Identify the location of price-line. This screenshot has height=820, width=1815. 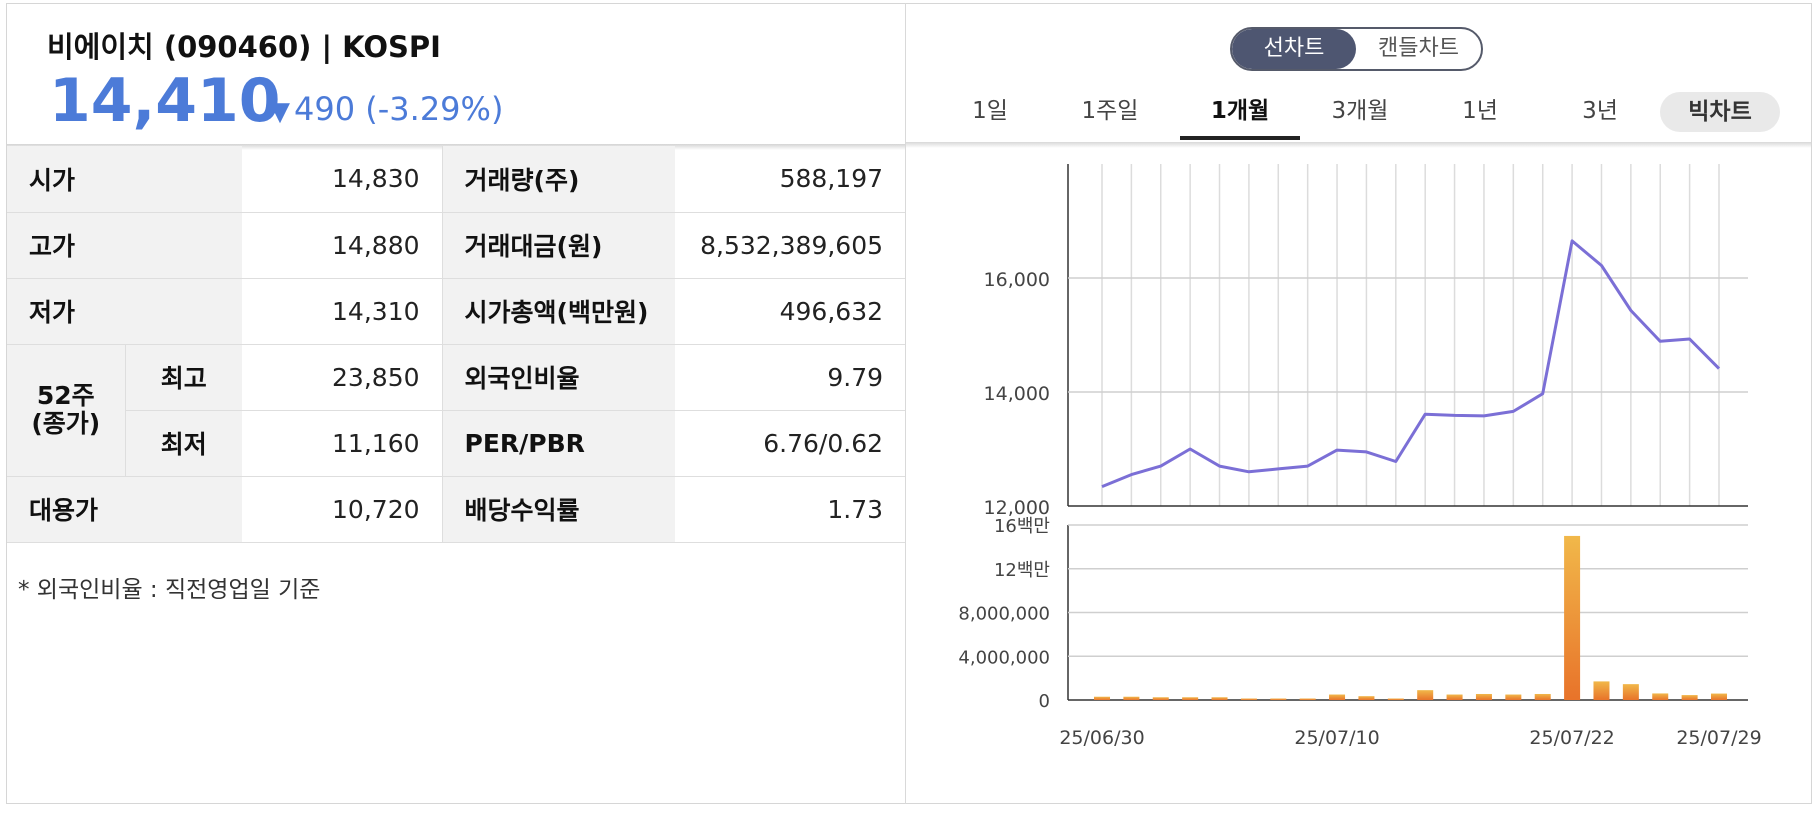
(1411, 363).